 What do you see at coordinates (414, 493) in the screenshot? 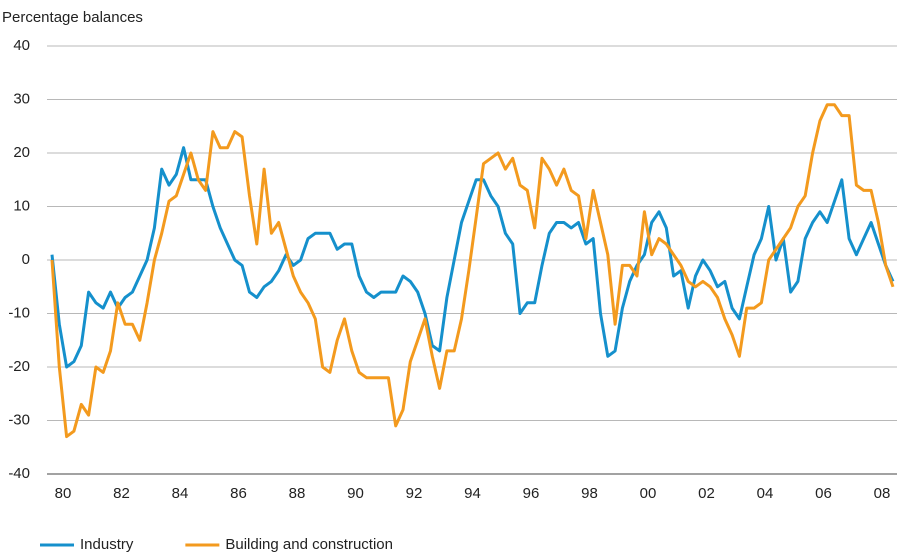
I see `x-tick-label: 92` at bounding box center [414, 493].